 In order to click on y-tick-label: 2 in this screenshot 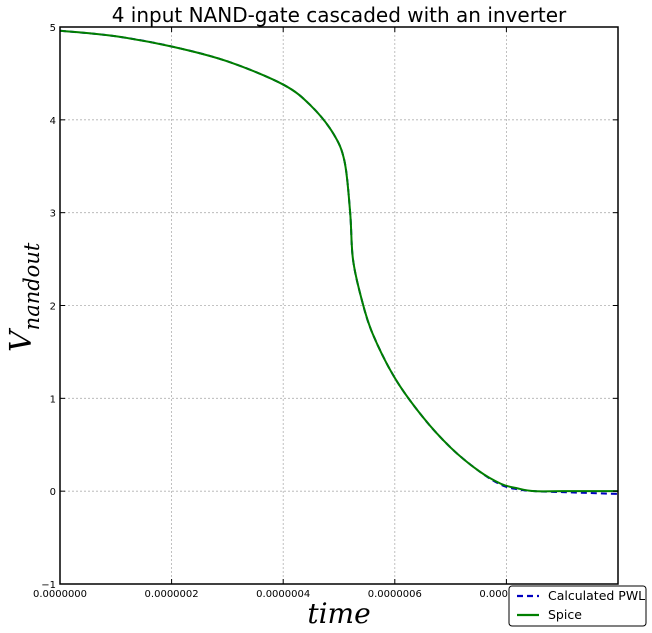, I will do `click(53, 307)`.